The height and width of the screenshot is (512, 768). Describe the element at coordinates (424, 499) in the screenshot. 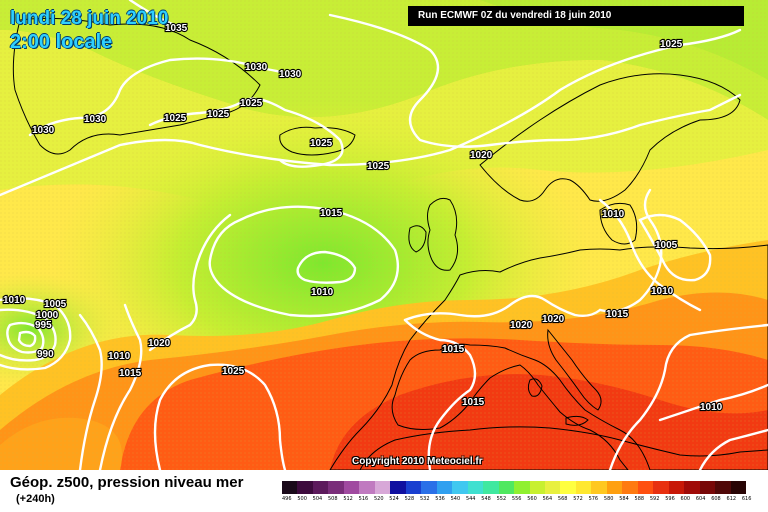

I see `color-scale-label: 532` at that location.